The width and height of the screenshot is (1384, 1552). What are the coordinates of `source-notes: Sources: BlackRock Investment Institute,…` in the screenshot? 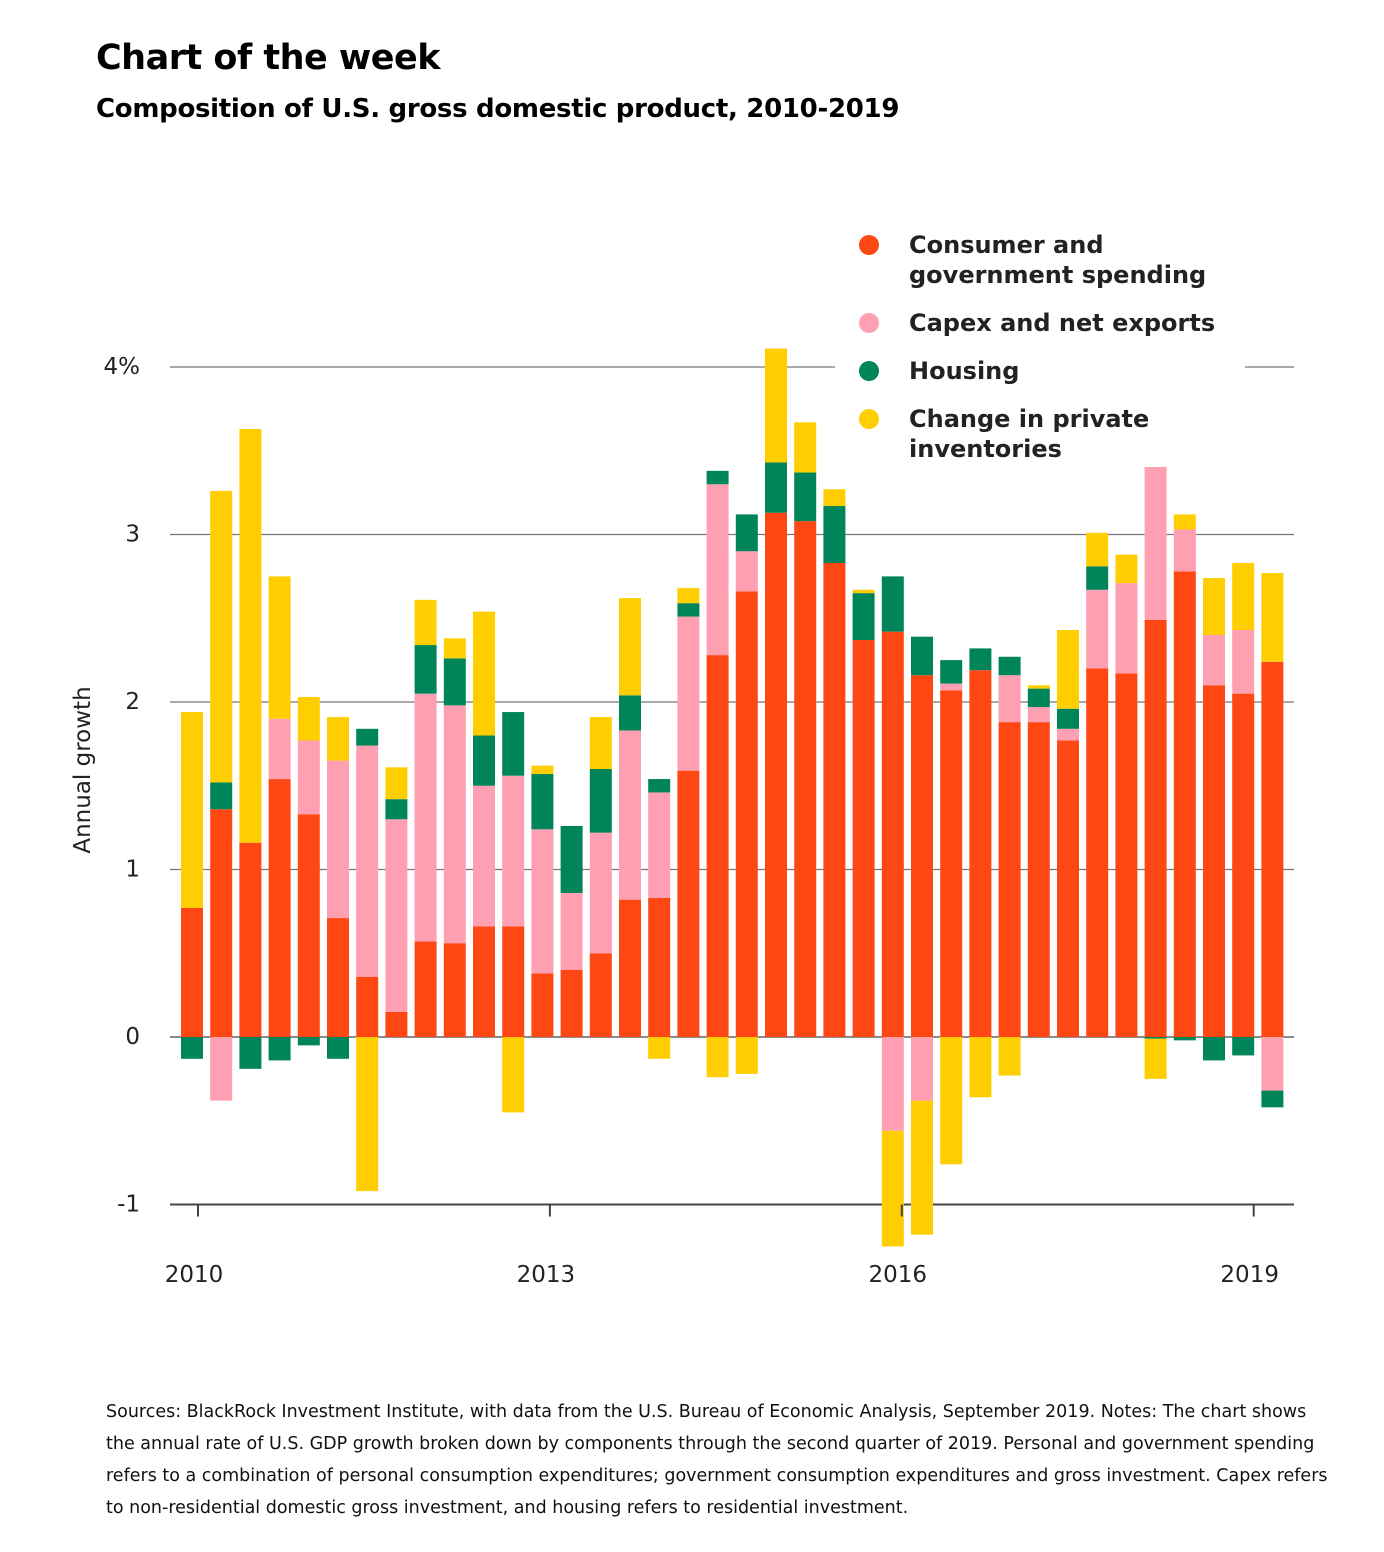 It's located at (717, 1460).